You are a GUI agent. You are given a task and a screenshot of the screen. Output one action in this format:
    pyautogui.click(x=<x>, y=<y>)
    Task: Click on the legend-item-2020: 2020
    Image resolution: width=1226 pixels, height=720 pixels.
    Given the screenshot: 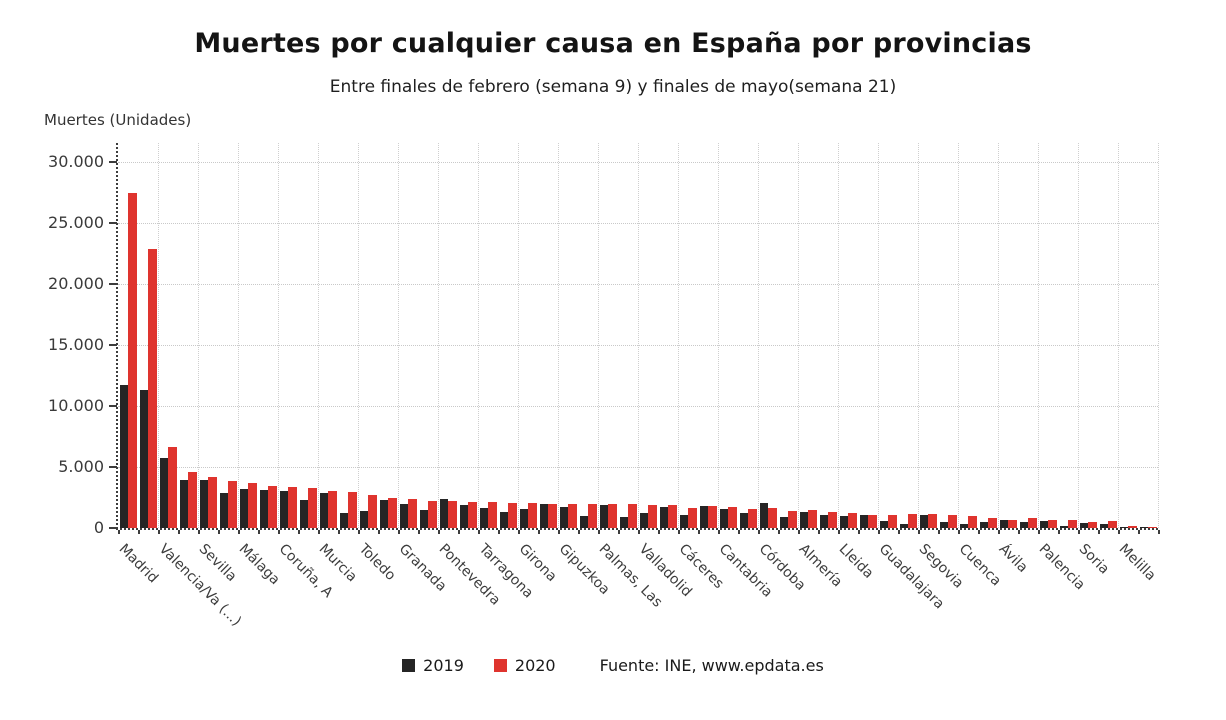 What is the action you would take?
    pyautogui.click(x=524, y=665)
    